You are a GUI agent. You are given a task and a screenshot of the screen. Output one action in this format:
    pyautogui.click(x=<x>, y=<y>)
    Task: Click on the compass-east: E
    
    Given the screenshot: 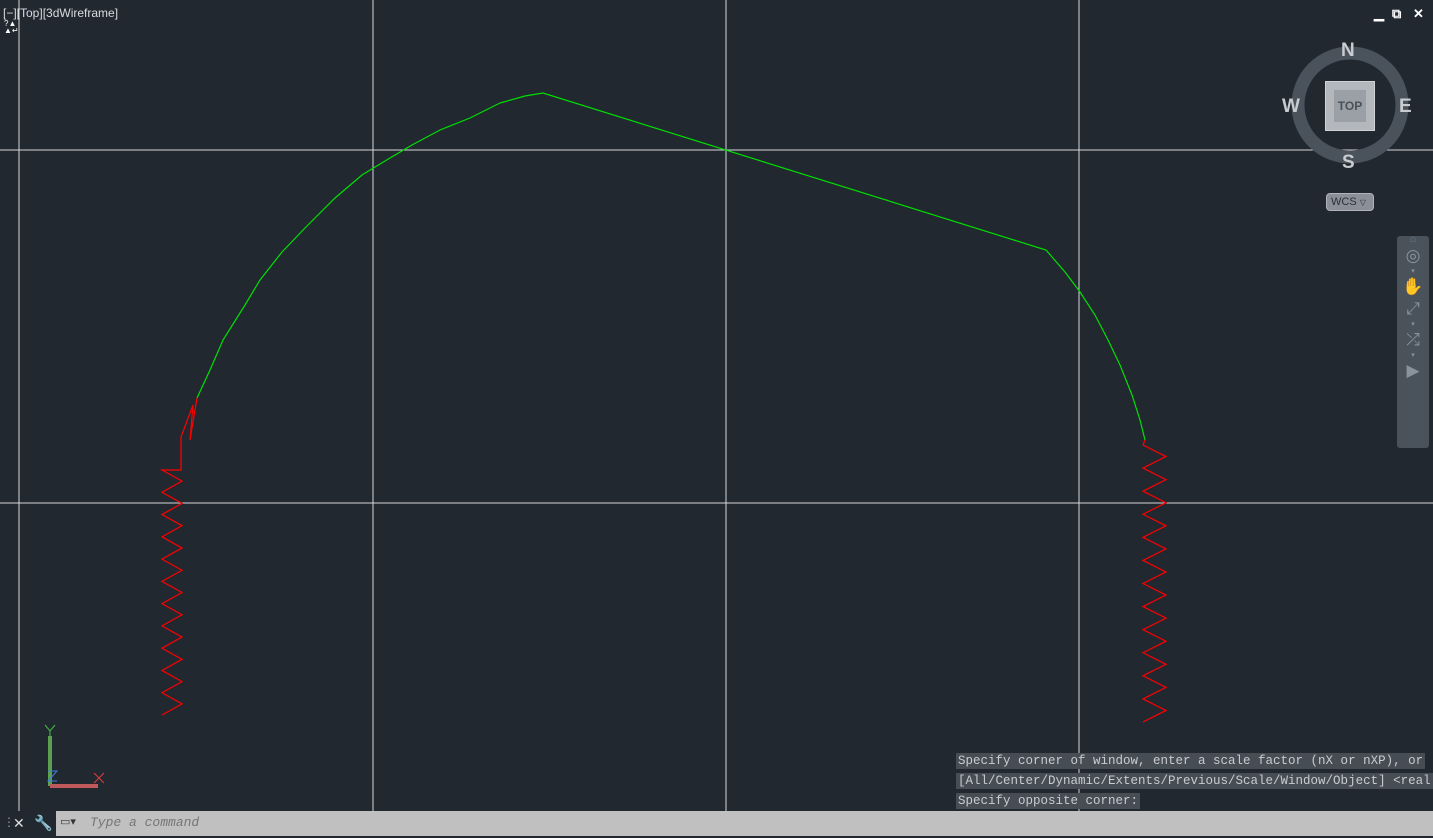 What is the action you would take?
    pyautogui.click(x=1405, y=106)
    